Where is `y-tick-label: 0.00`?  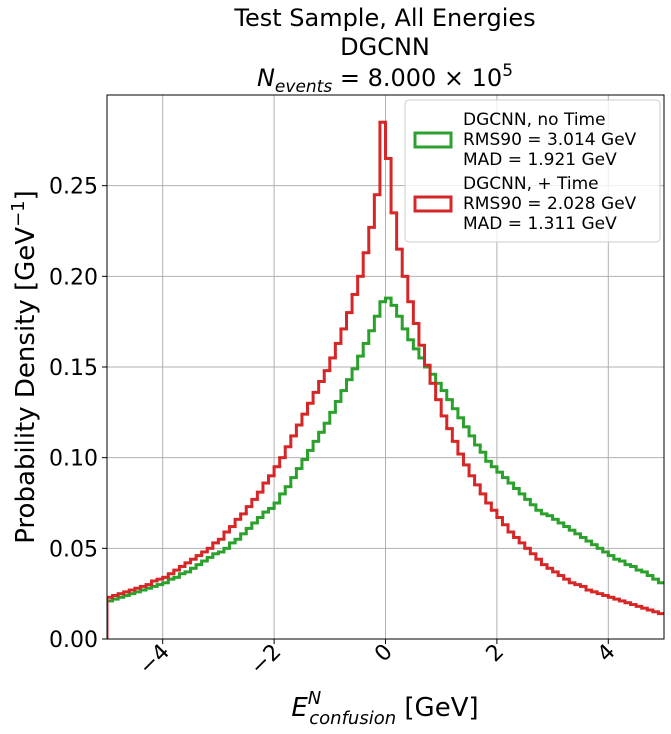
y-tick-label: 0.00 is located at coordinates (73, 640).